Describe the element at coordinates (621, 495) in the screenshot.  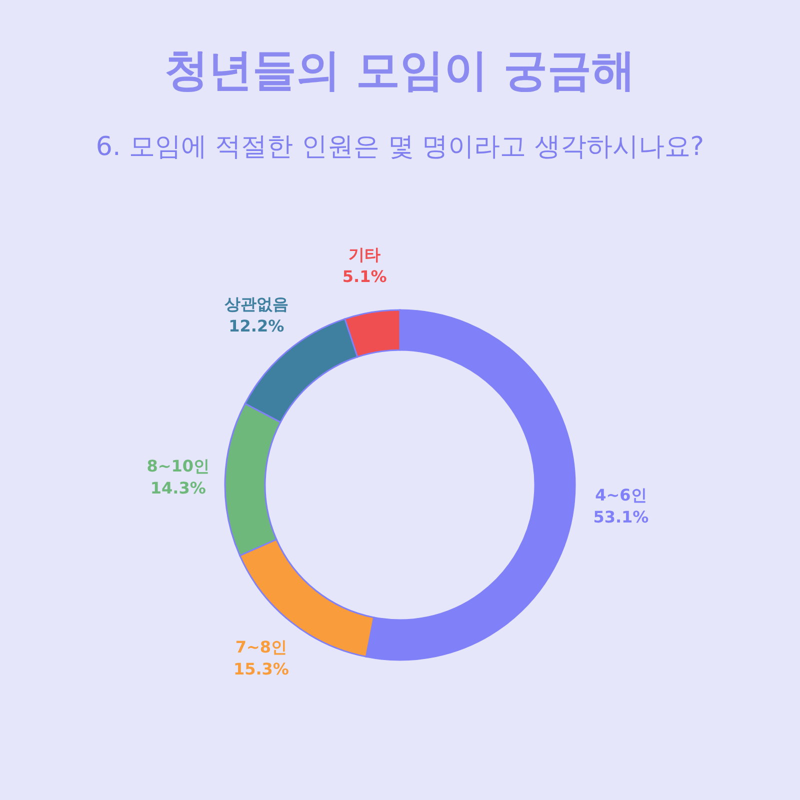
I see `slice-label: 4~6인` at that location.